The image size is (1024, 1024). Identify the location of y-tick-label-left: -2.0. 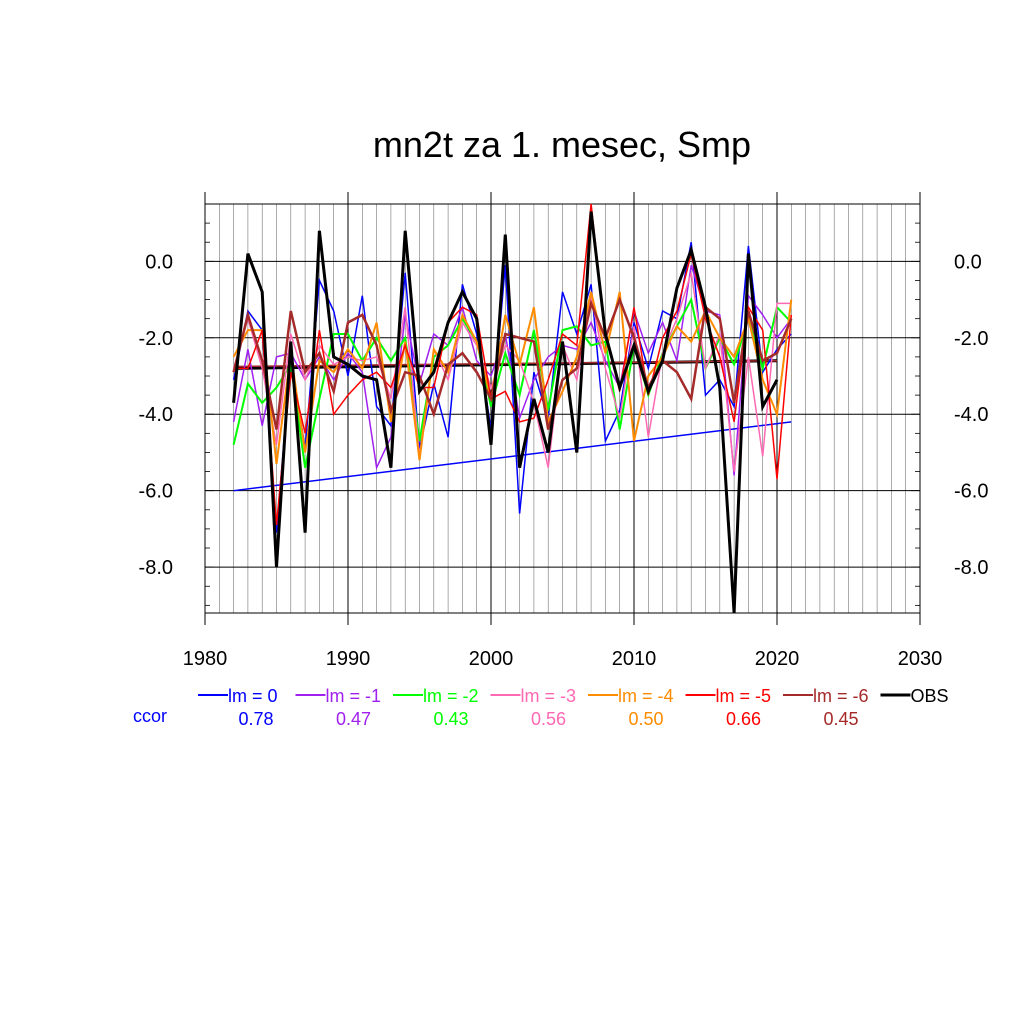
(156, 339).